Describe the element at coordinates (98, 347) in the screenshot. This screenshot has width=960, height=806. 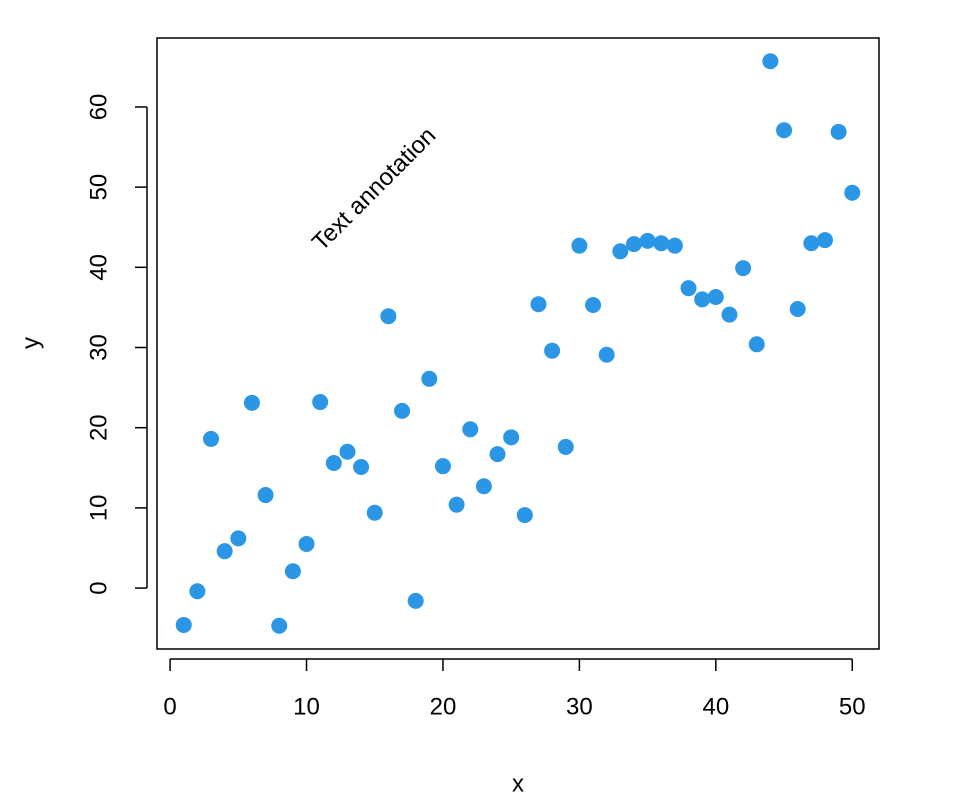
I see `y-tick-label: 30` at that location.